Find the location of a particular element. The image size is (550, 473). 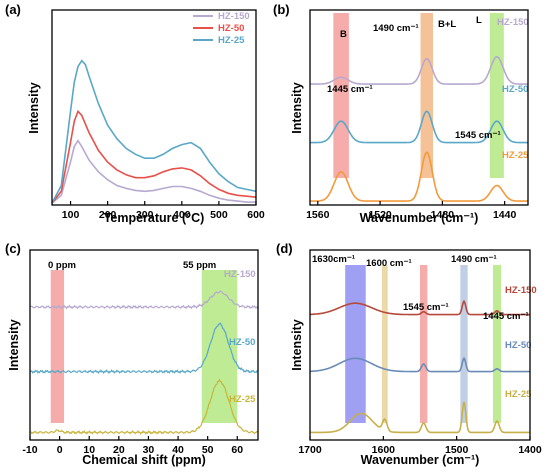

x-tick-label: -10 is located at coordinates (29, 450).